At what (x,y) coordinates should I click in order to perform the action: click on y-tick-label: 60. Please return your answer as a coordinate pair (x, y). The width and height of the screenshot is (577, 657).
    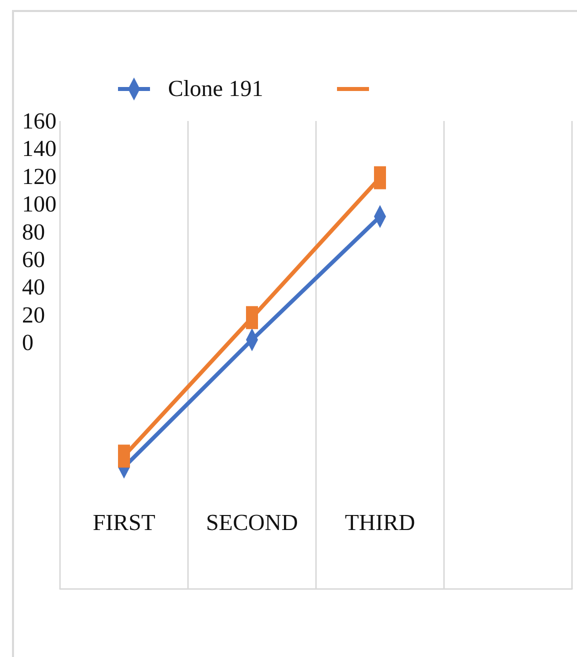
    Looking at the image, I should click on (33, 259).